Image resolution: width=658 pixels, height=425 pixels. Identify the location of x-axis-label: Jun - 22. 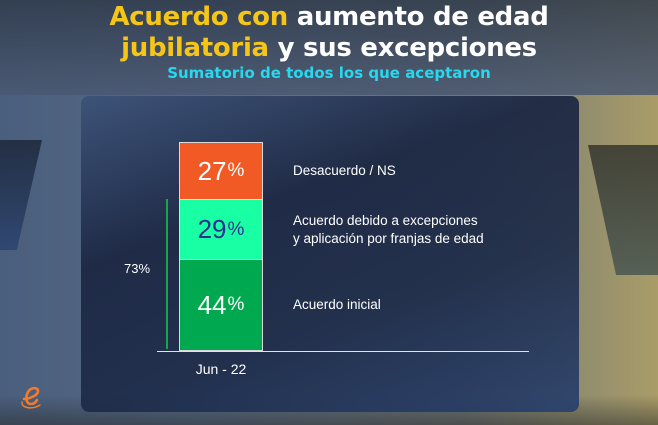
(221, 369).